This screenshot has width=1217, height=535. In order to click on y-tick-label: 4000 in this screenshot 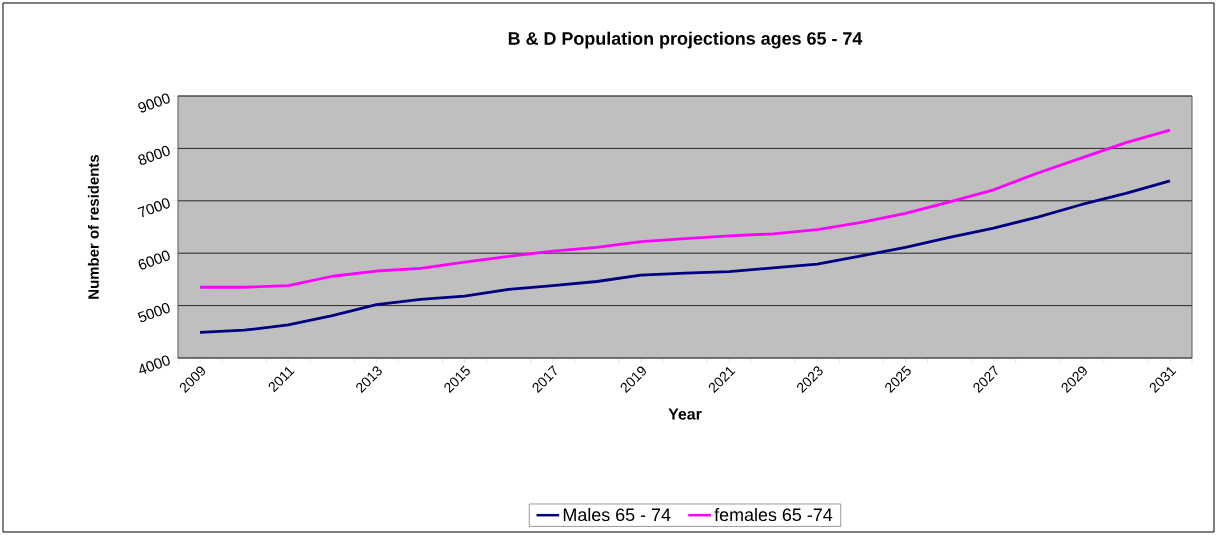, I will do `click(154, 364)`.